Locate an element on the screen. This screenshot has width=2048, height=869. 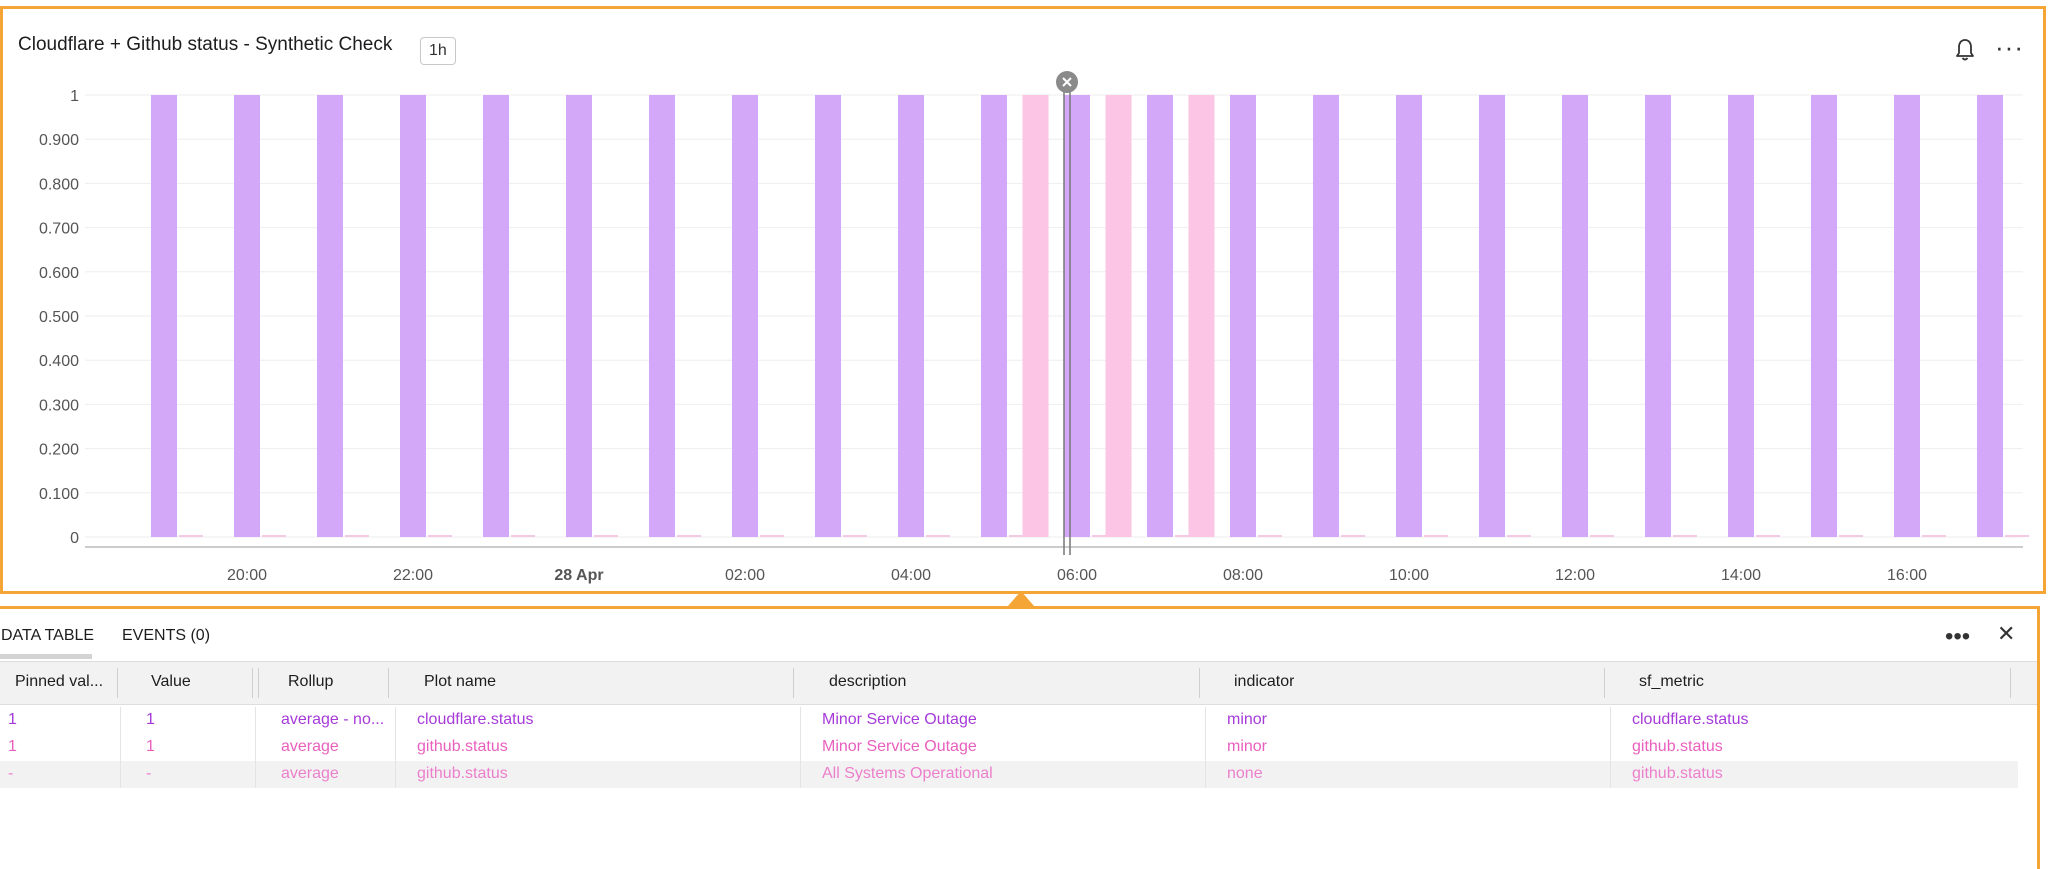
y-tick-label: 0.800 is located at coordinates (59, 184).